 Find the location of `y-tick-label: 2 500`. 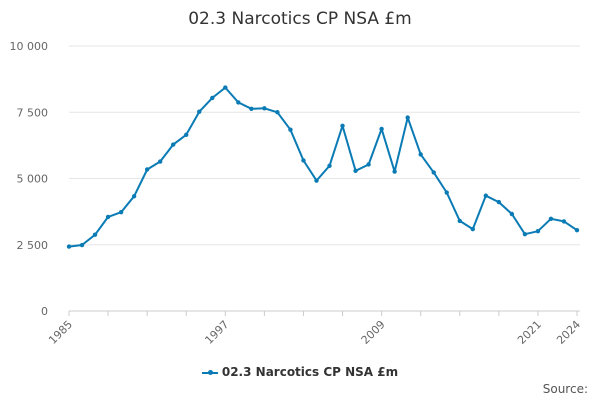

y-tick-label: 2 500 is located at coordinates (33, 245).